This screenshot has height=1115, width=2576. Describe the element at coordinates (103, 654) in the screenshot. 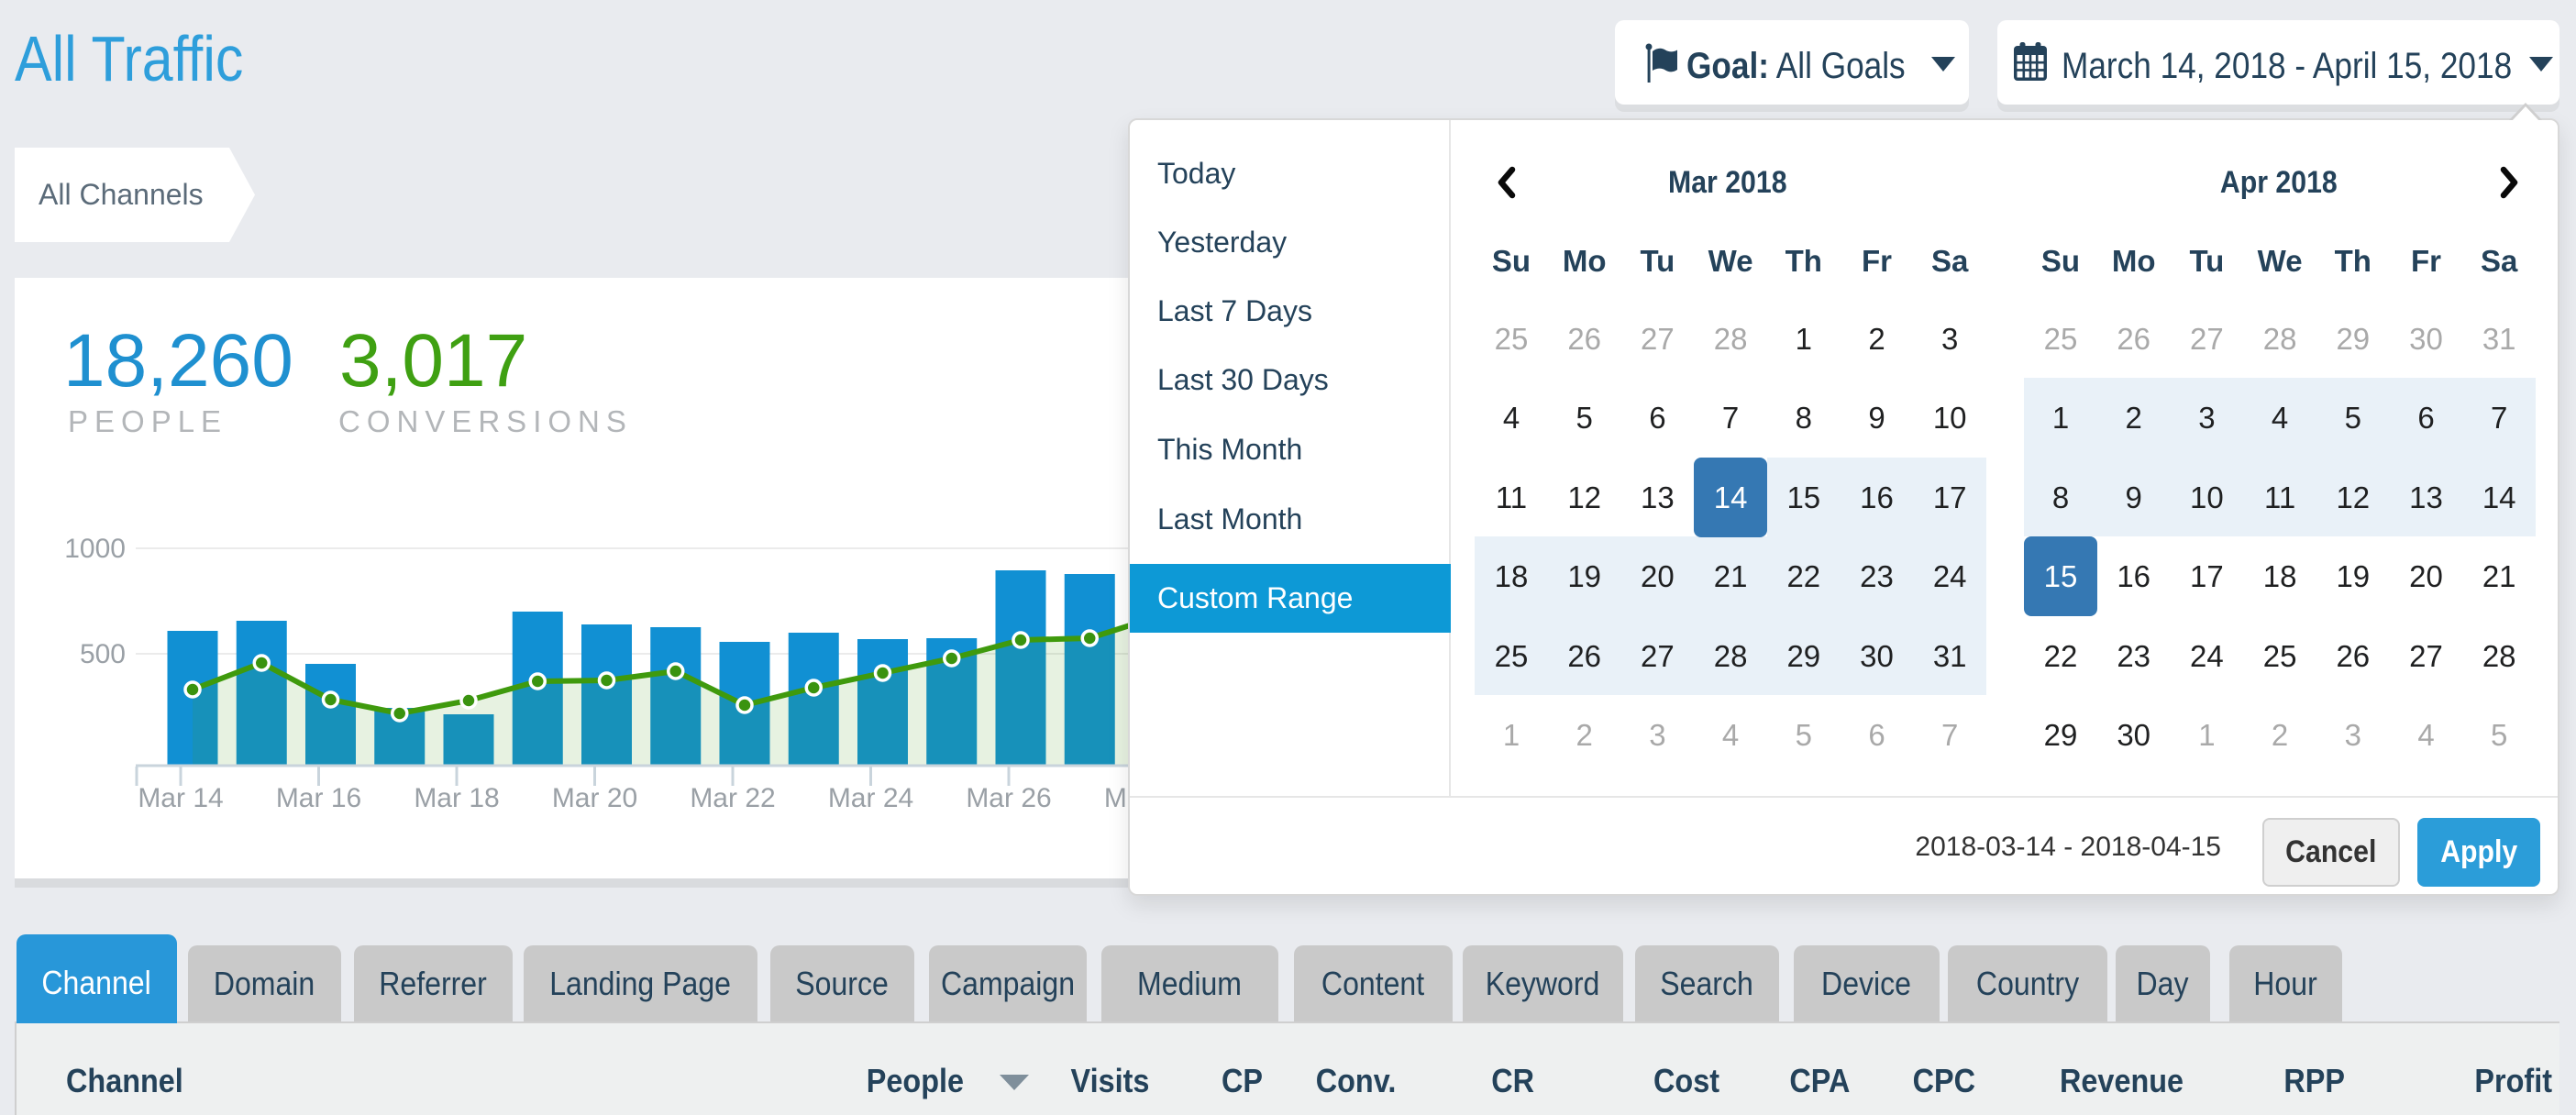

I see `svg-text: 500` at that location.